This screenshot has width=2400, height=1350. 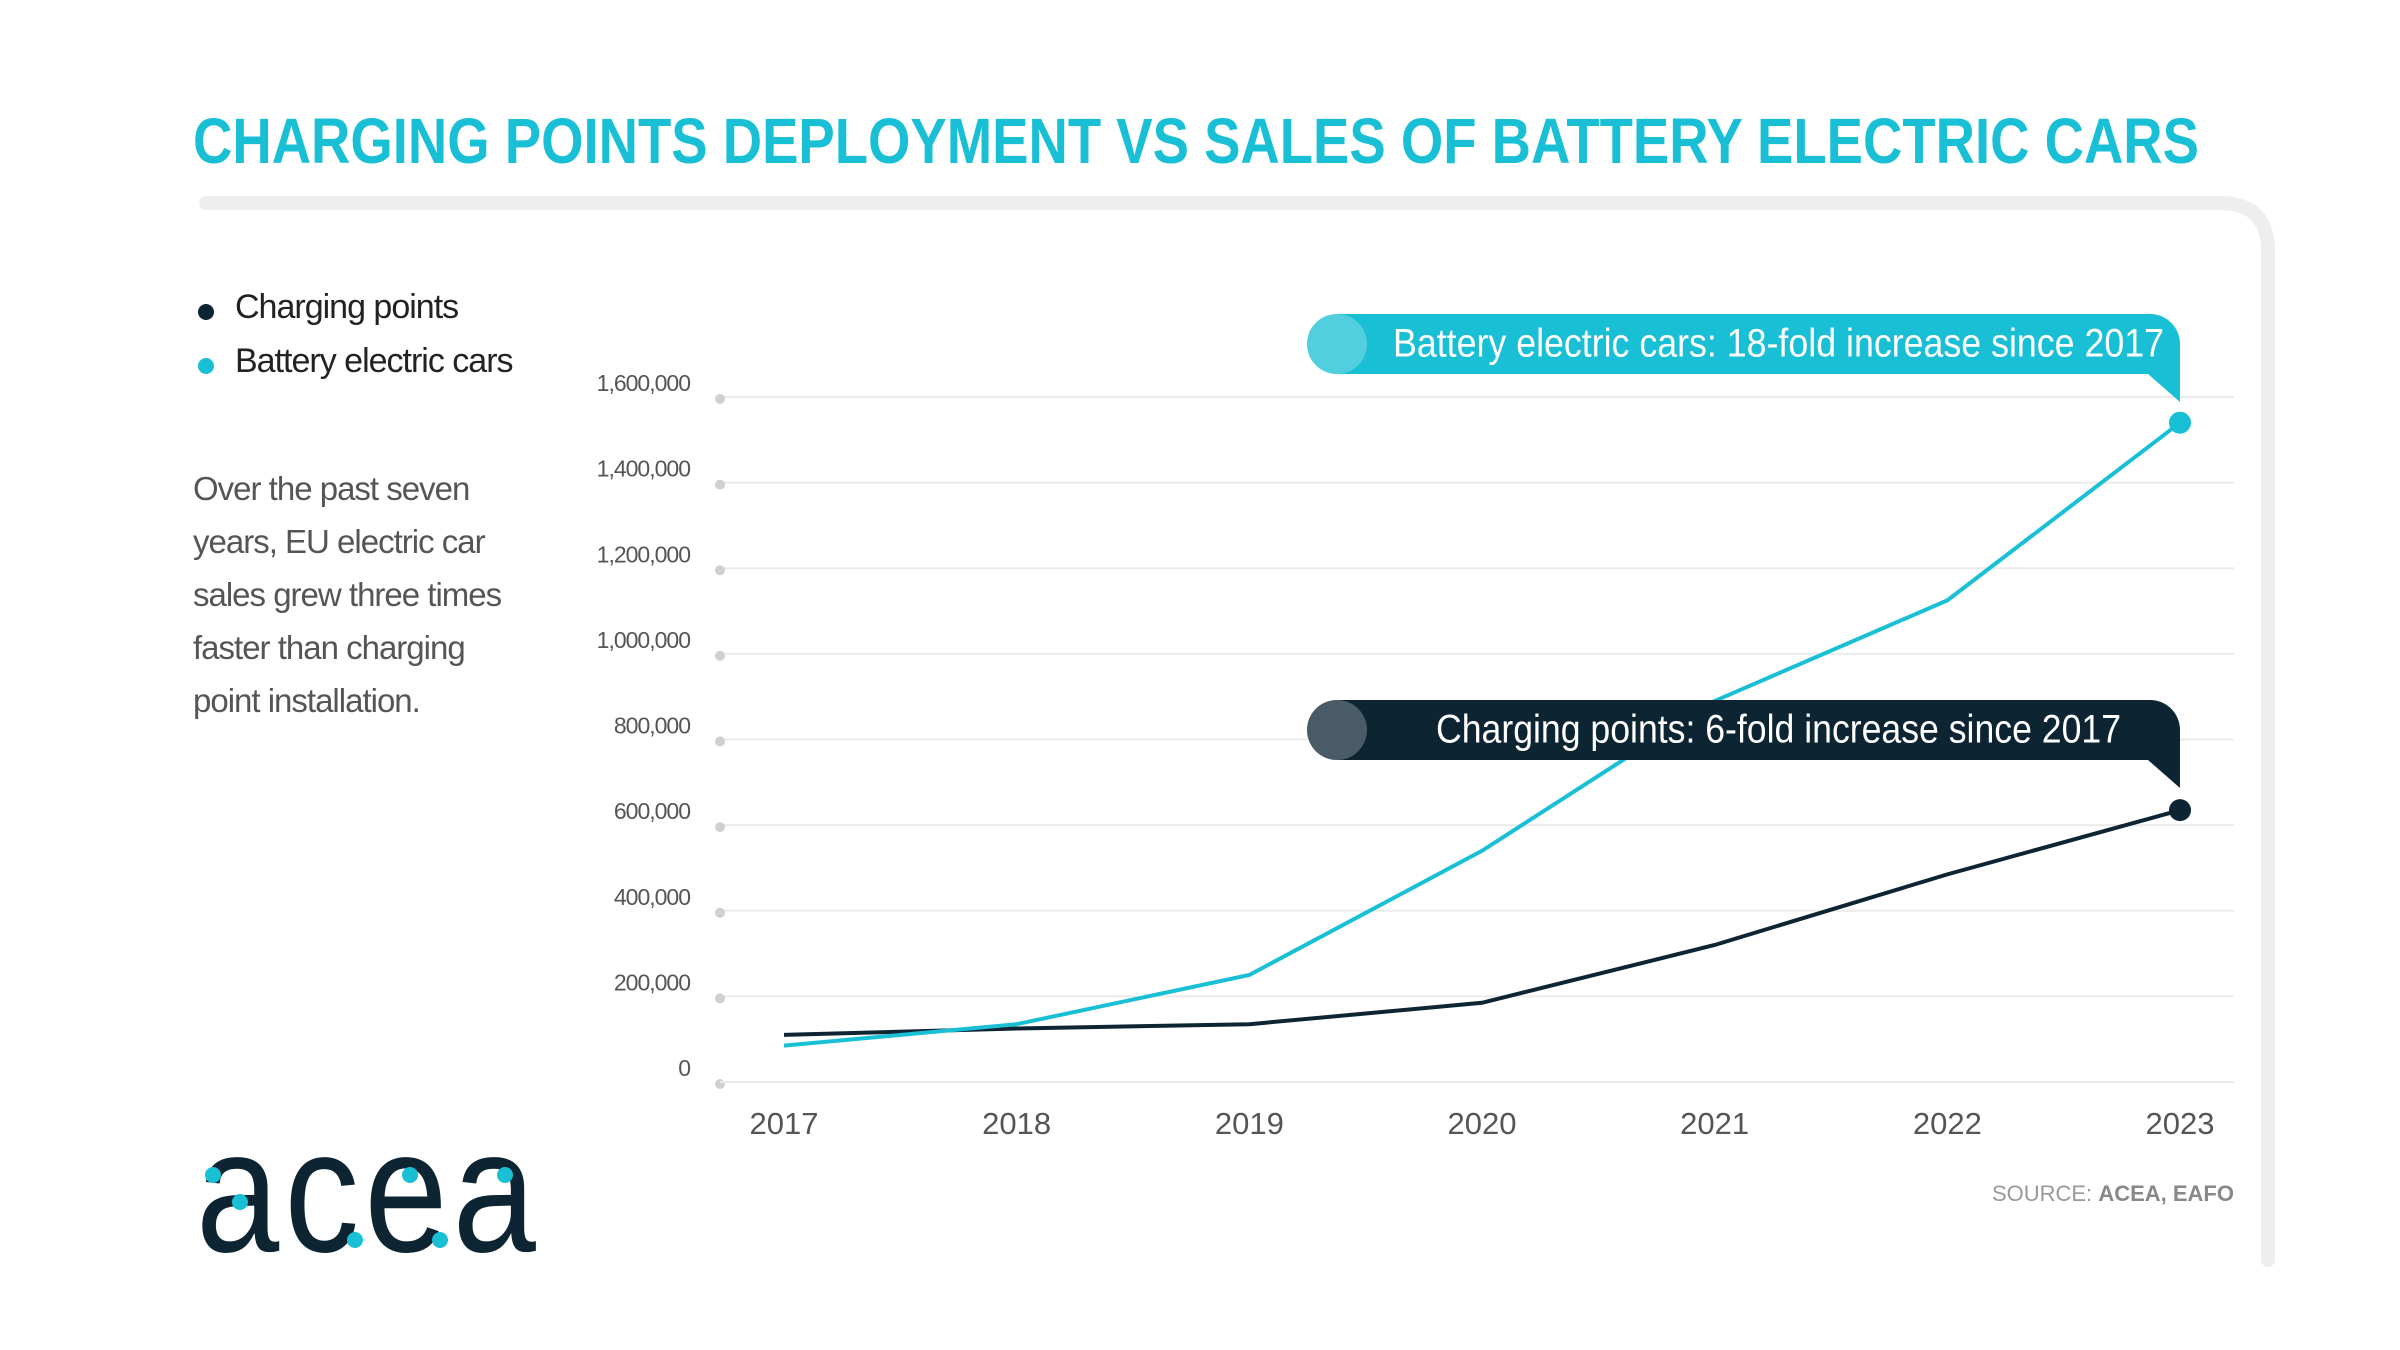 I want to click on source: SOURCE: ACEA, EAFO, so click(x=2113, y=1193).